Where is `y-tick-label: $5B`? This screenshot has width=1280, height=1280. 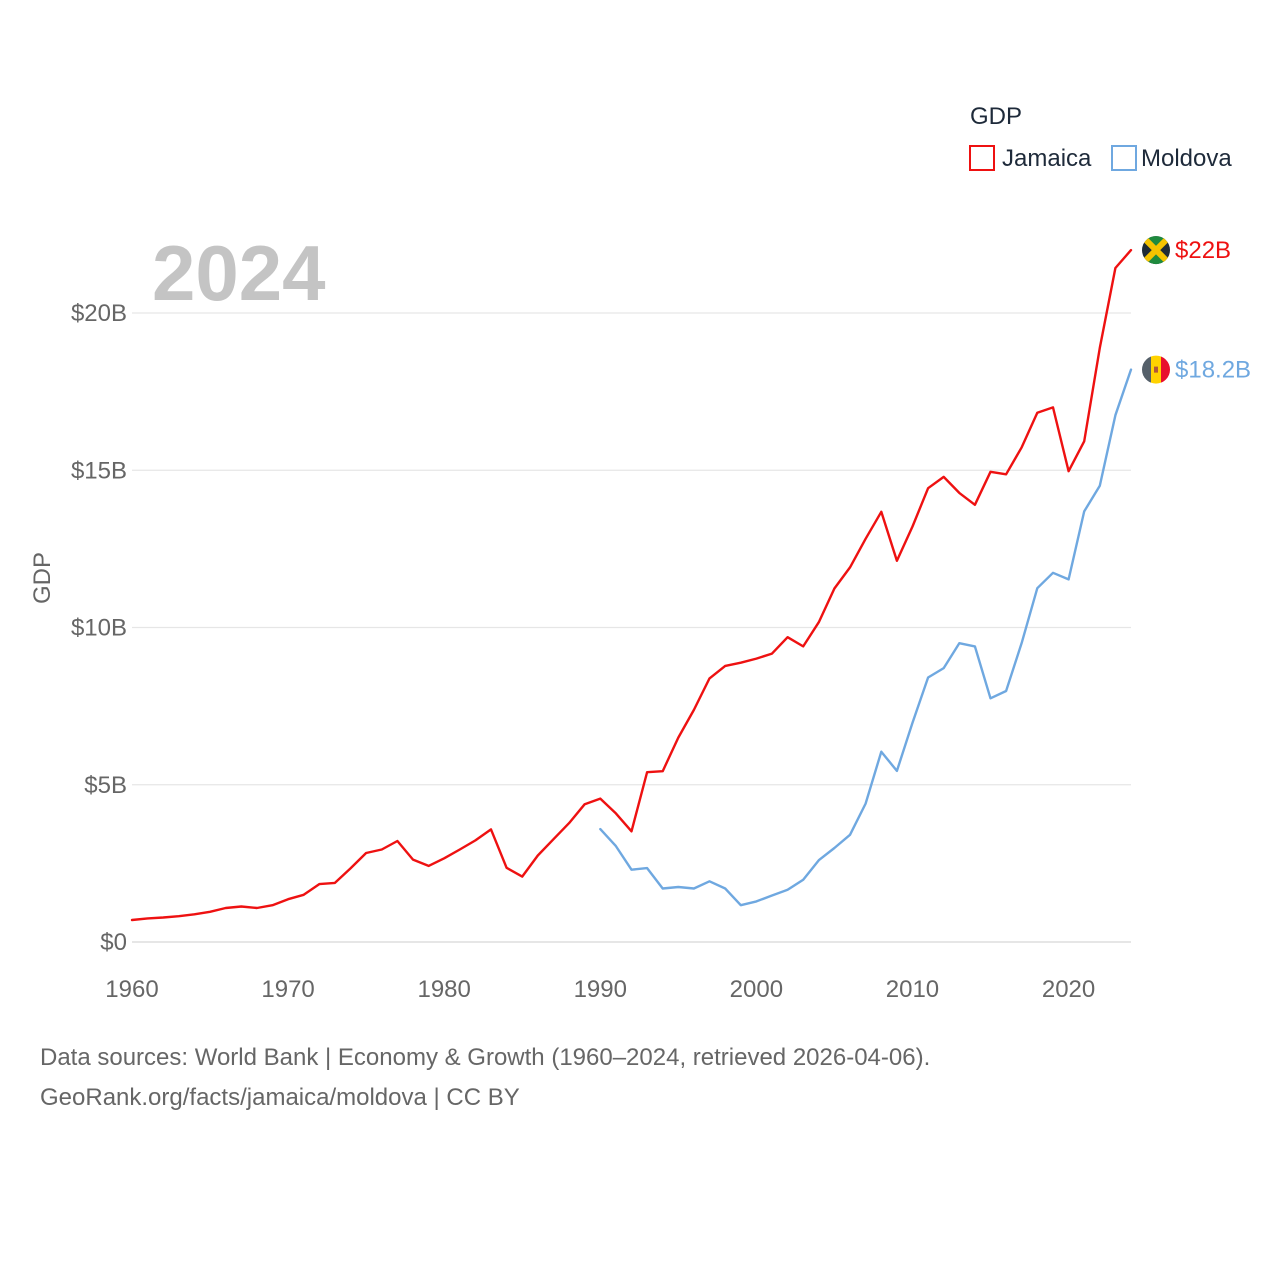
y-tick-label: $5B is located at coordinates (105, 785).